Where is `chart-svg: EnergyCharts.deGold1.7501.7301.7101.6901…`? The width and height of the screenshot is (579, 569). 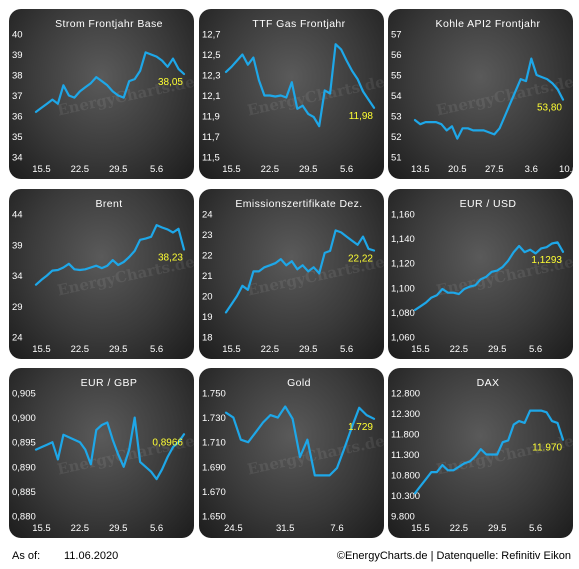
chart-svg: EnergyCharts.deGold1.7501.7301.7101.6901… is located at coordinates (293, 455).